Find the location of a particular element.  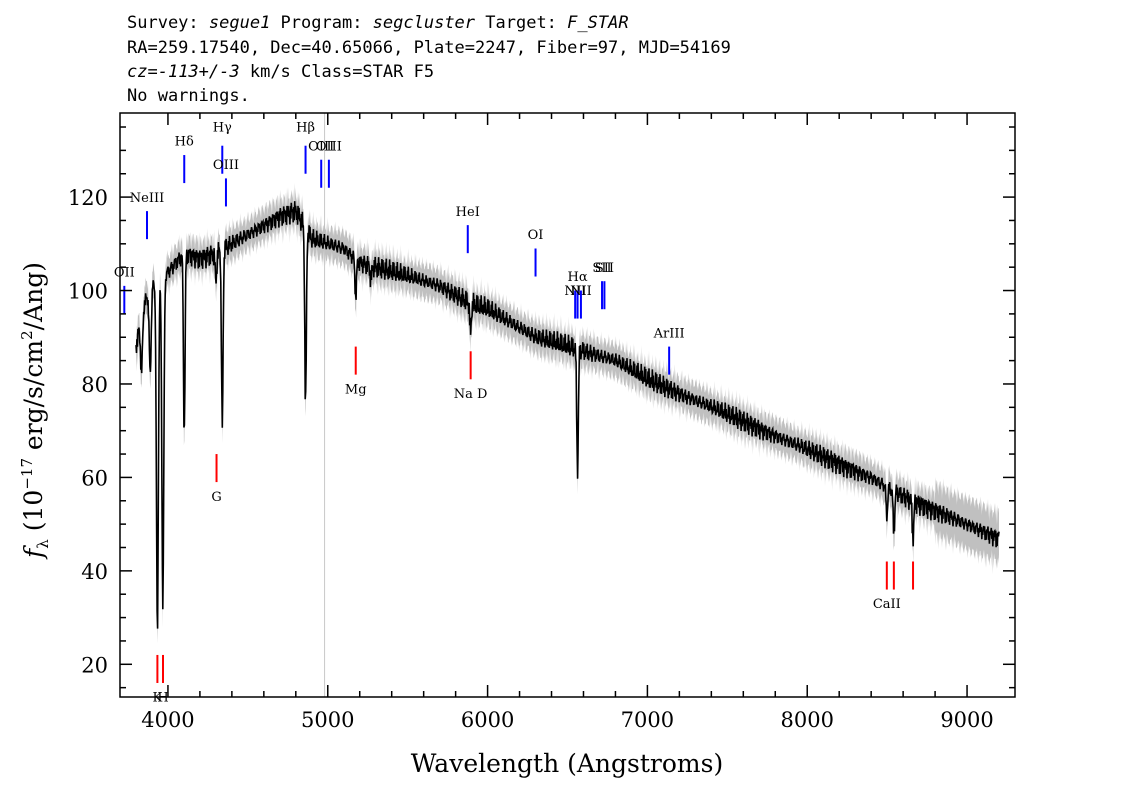

cz-label: cz= is located at coordinates (142, 72).